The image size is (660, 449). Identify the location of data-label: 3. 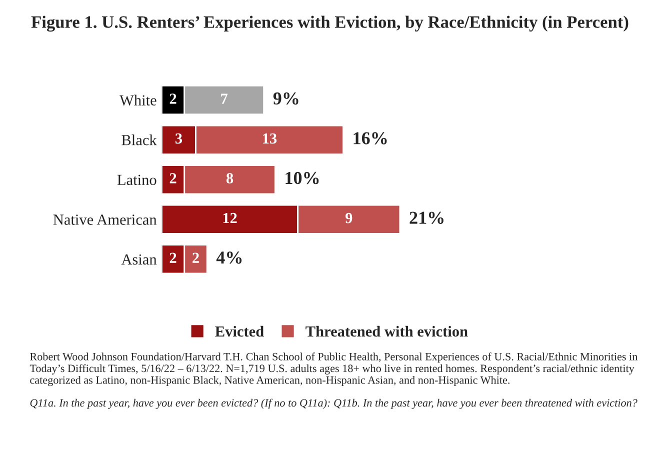
(178, 138).